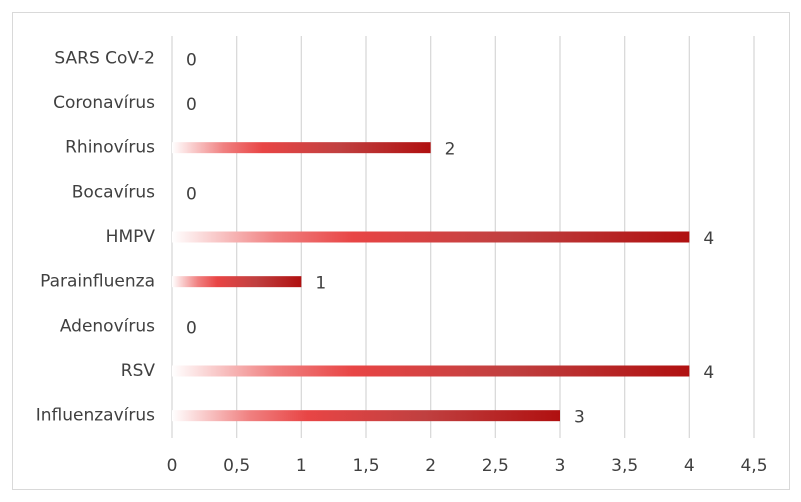  What do you see at coordinates (365, 466) in the screenshot?
I see `x-tick-label: 1,5` at bounding box center [365, 466].